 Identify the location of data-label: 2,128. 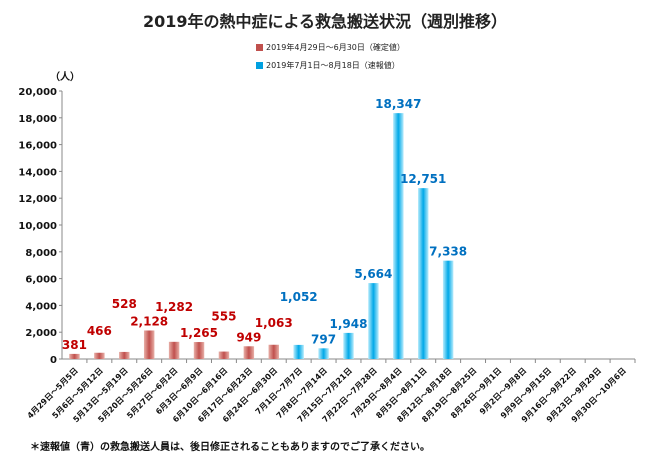
(149, 321).